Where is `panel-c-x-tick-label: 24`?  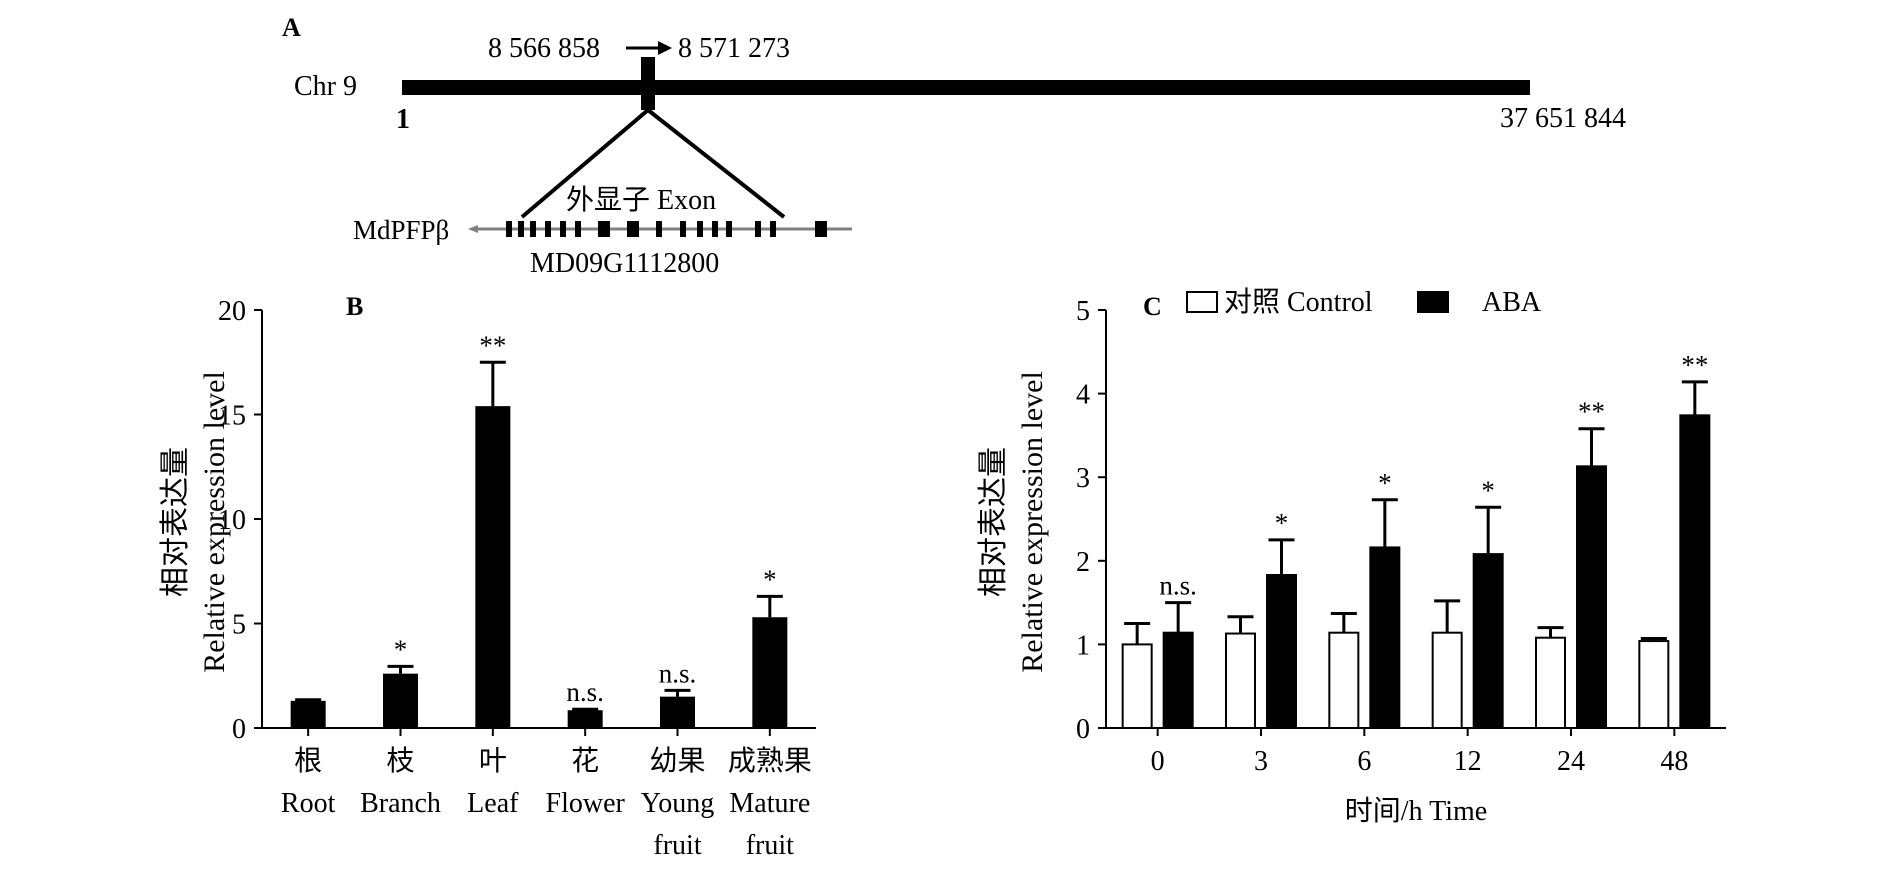 panel-c-x-tick-label: 24 is located at coordinates (1571, 761).